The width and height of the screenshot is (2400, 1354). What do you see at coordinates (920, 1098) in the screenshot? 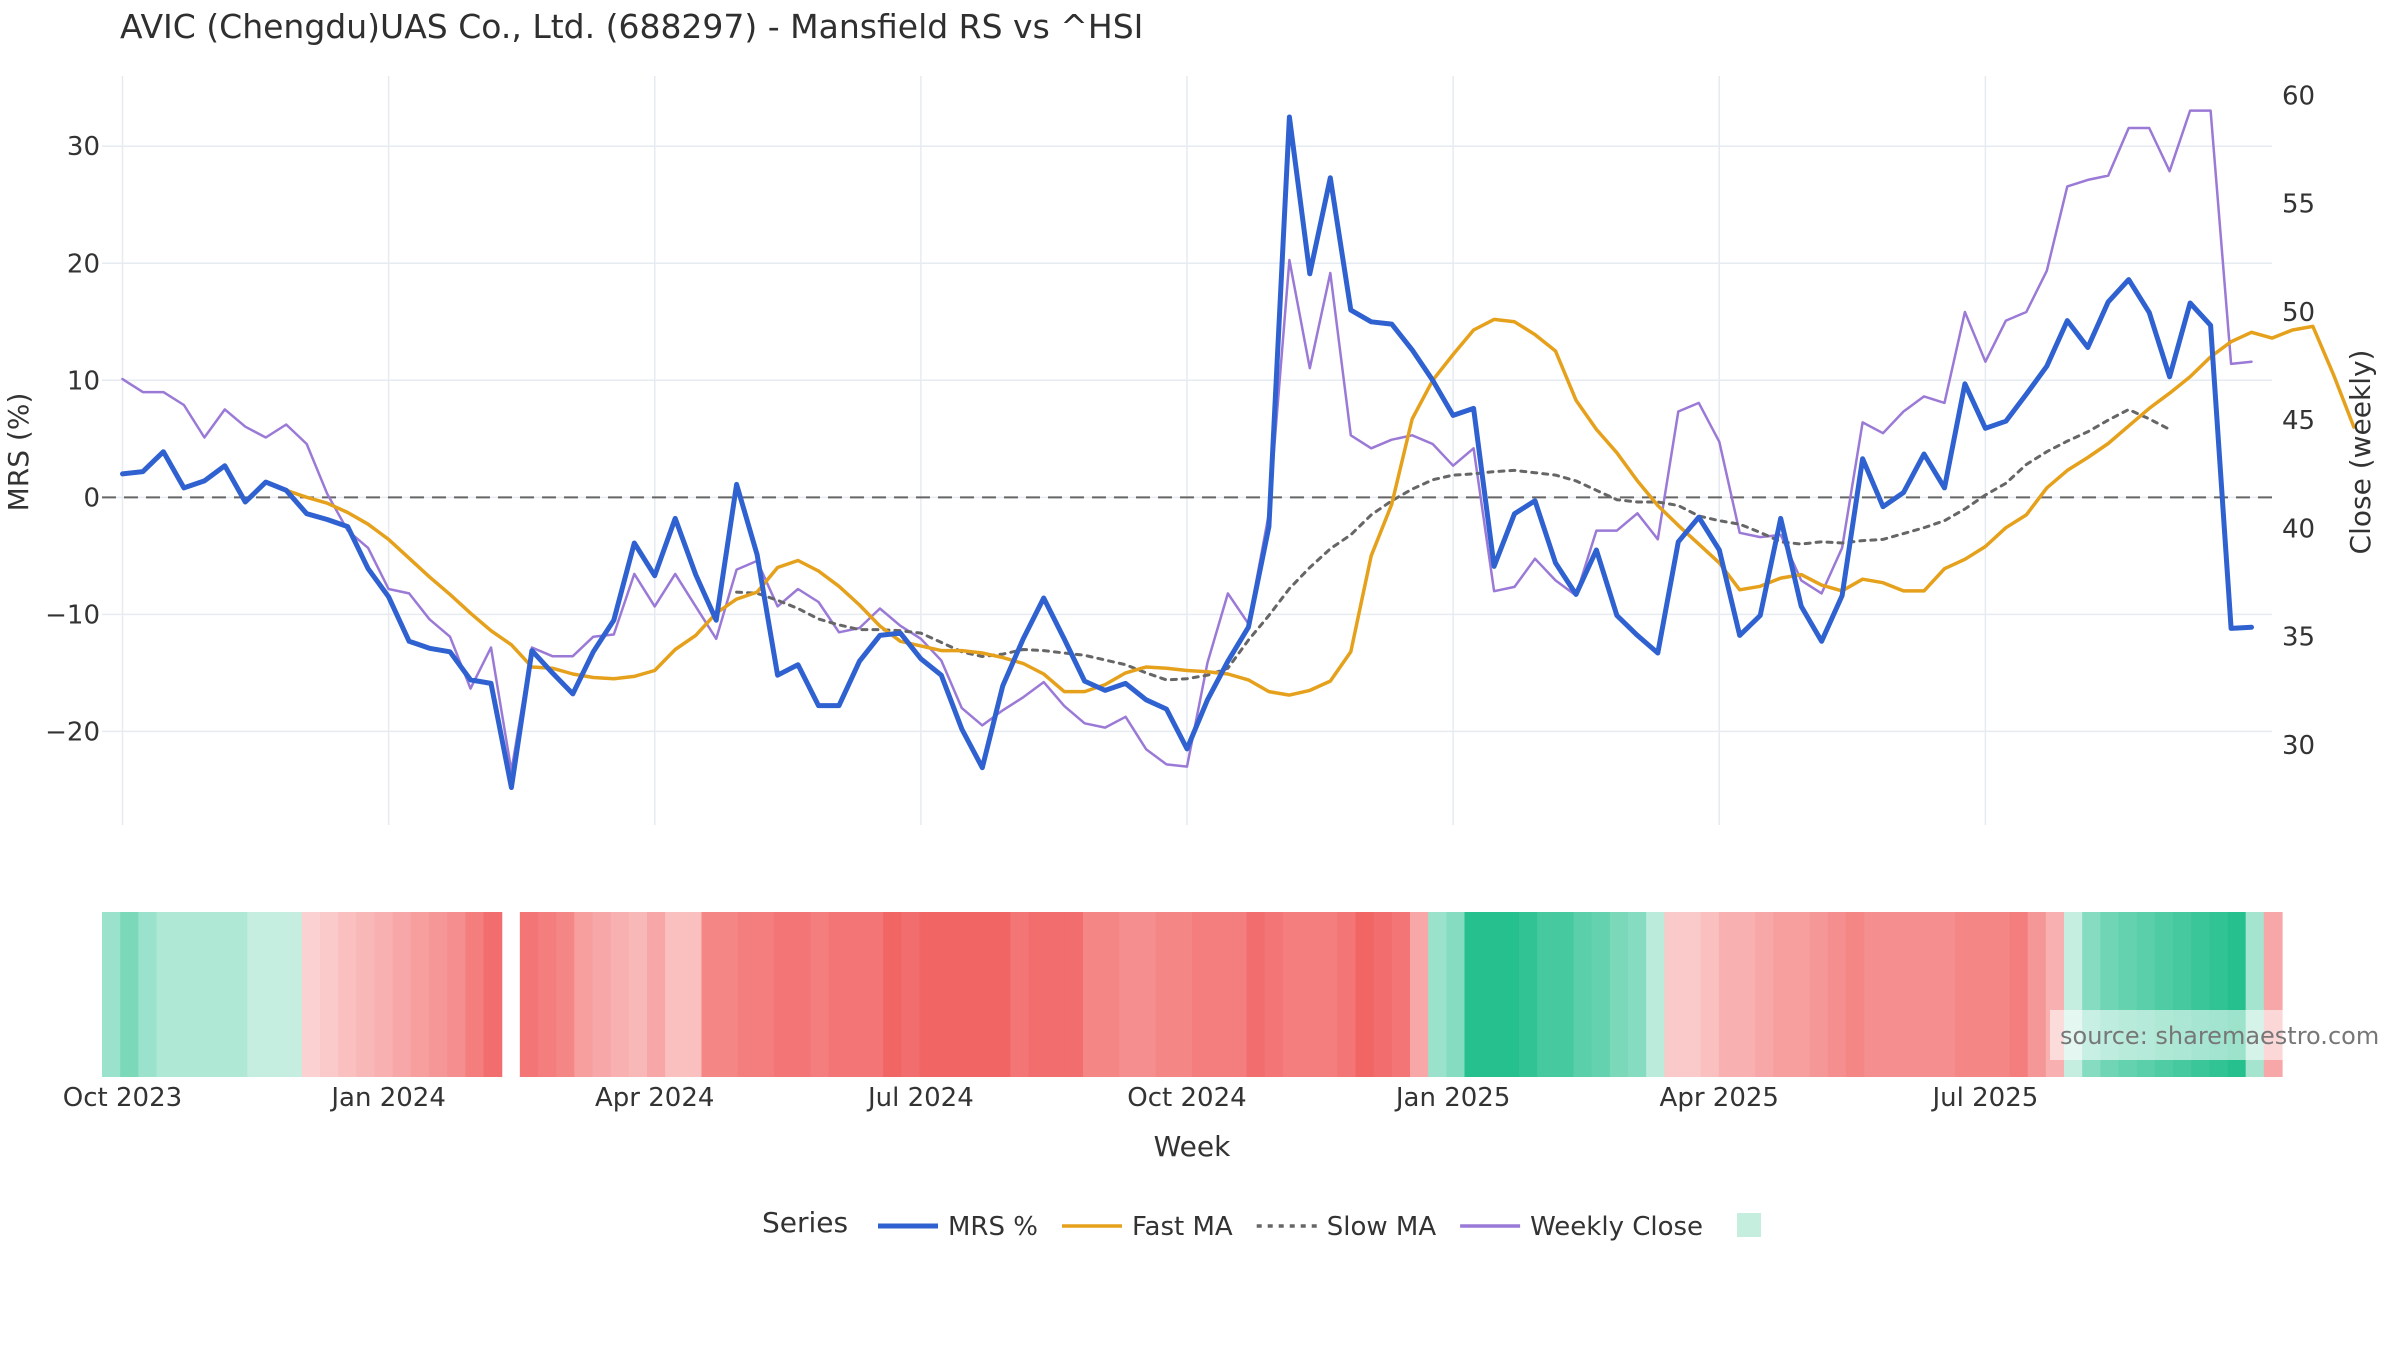
I see `x-tick-label-3: Jul 2024` at bounding box center [920, 1098].